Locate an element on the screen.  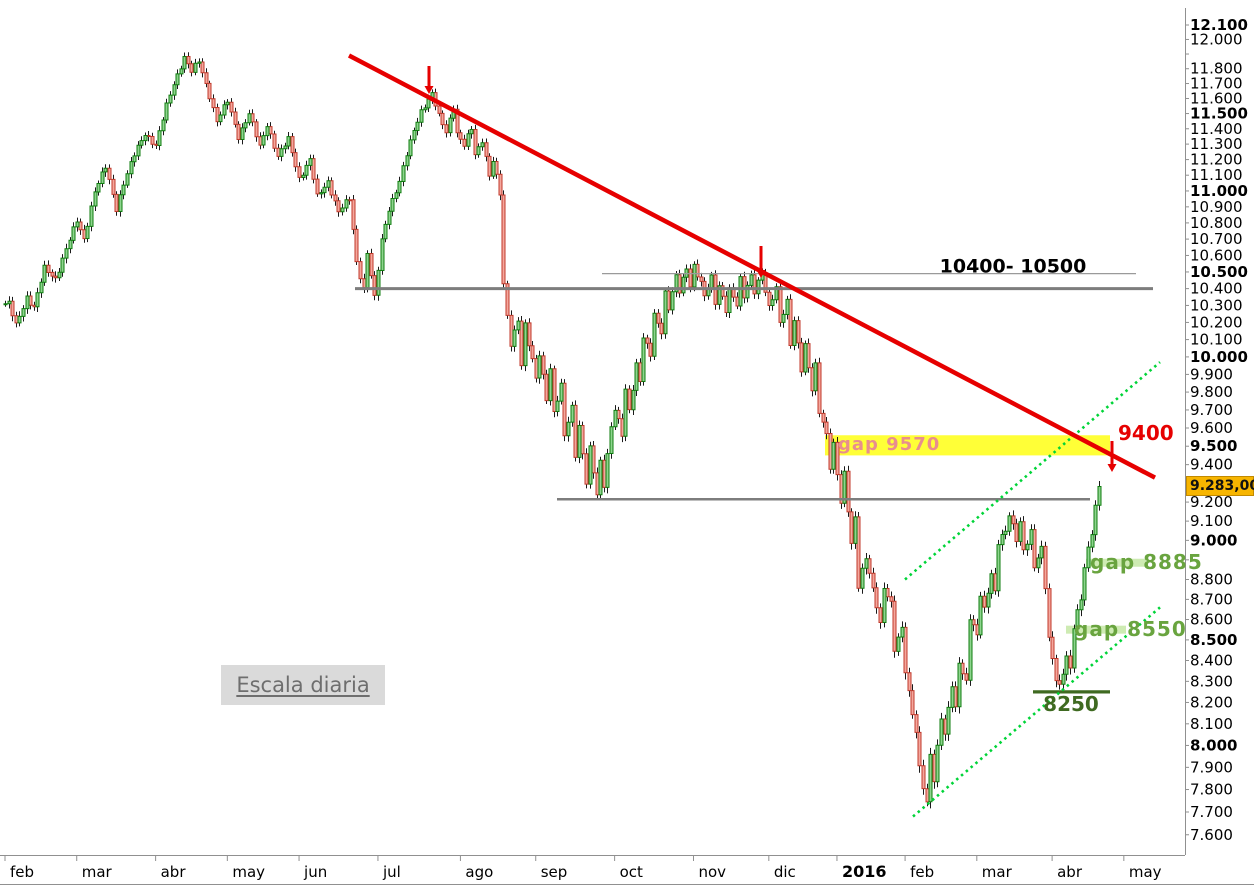
svg-text: 8.800 is located at coordinates (1211, 579).